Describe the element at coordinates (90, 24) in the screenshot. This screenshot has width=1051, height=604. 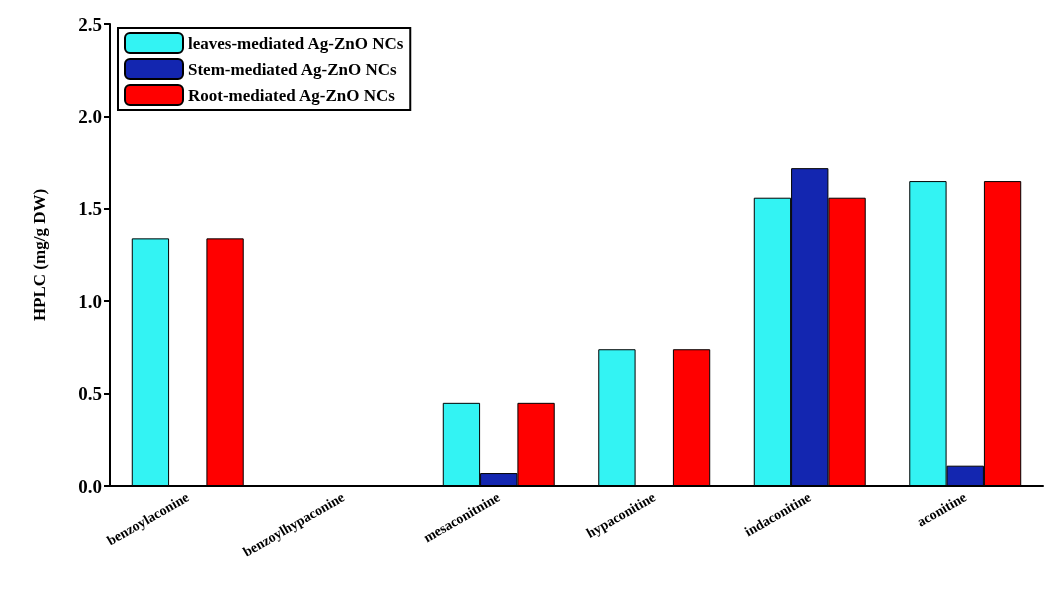
I see `y-tick-label: 2.5` at that location.